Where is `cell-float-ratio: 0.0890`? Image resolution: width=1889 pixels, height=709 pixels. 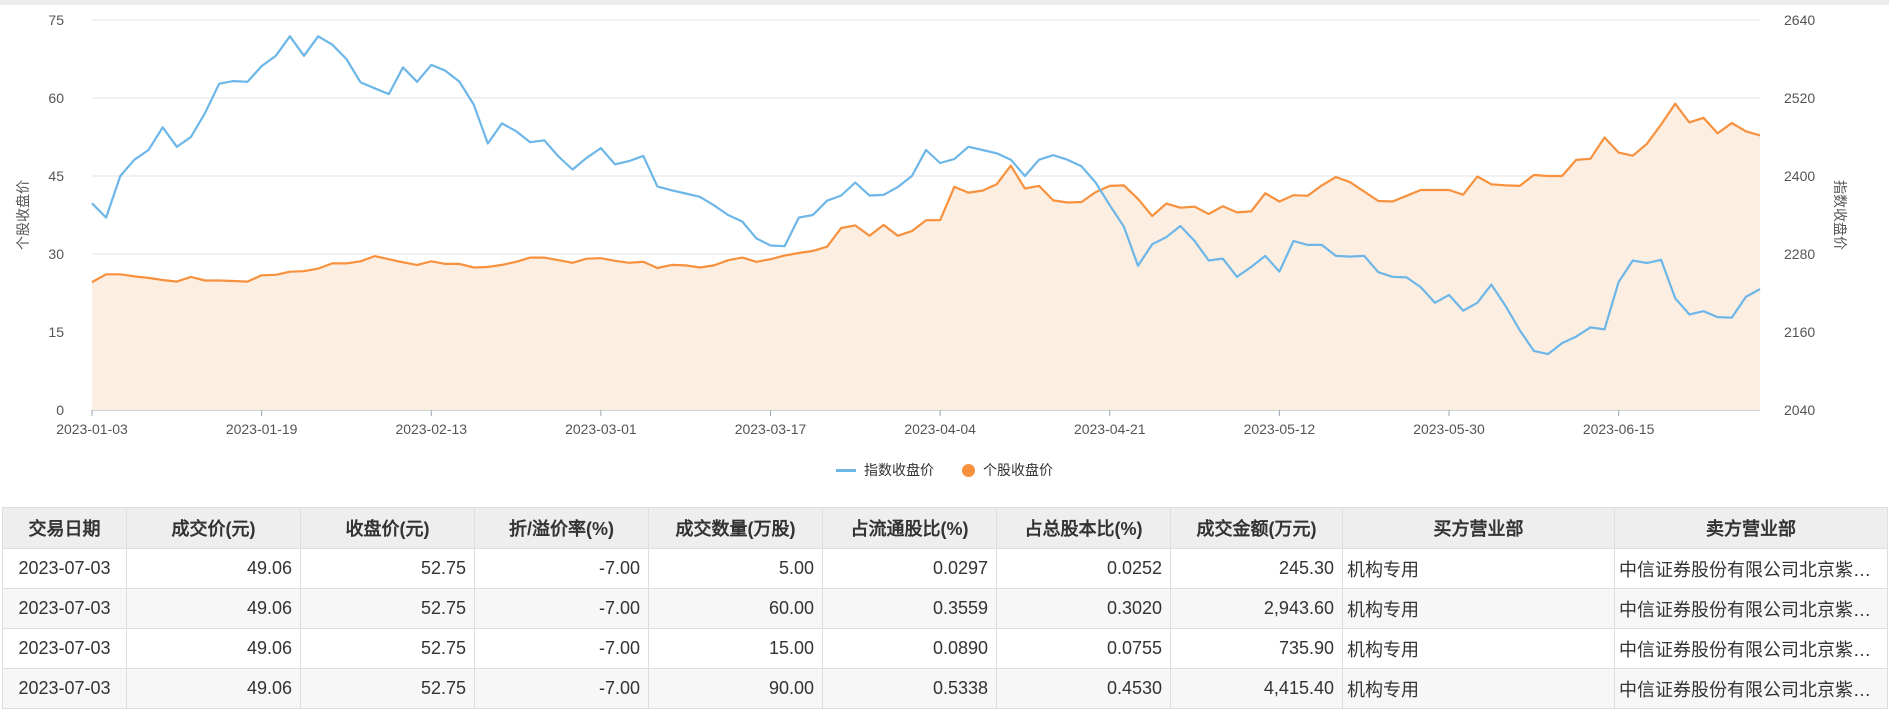 cell-float-ratio: 0.0890 is located at coordinates (909, 648).